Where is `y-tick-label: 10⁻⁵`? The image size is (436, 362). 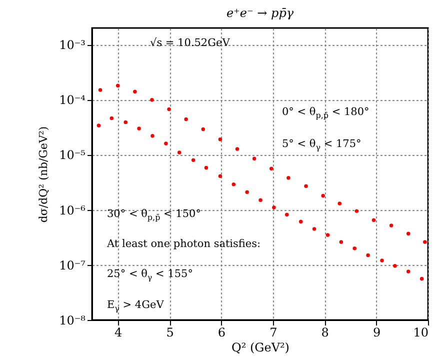 y-tick-label: 10⁻⁵ is located at coordinates (72, 155).